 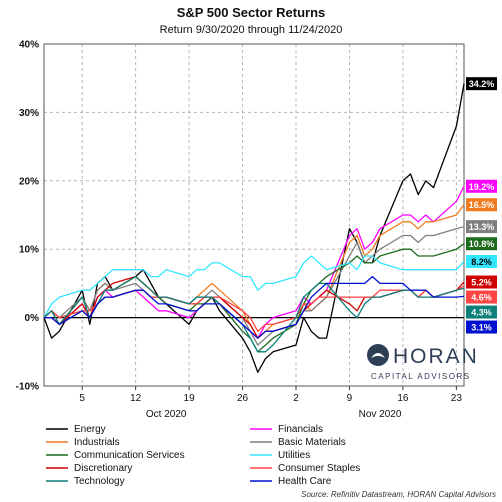 I want to click on end-label-health-care: 3.1%, so click(x=481, y=328).